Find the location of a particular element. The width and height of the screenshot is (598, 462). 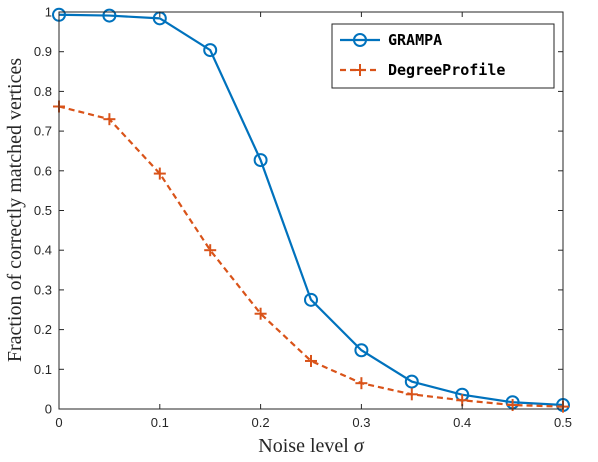

y-axis-label: Fraction of correctly matched vertices is located at coordinates (15, 210).